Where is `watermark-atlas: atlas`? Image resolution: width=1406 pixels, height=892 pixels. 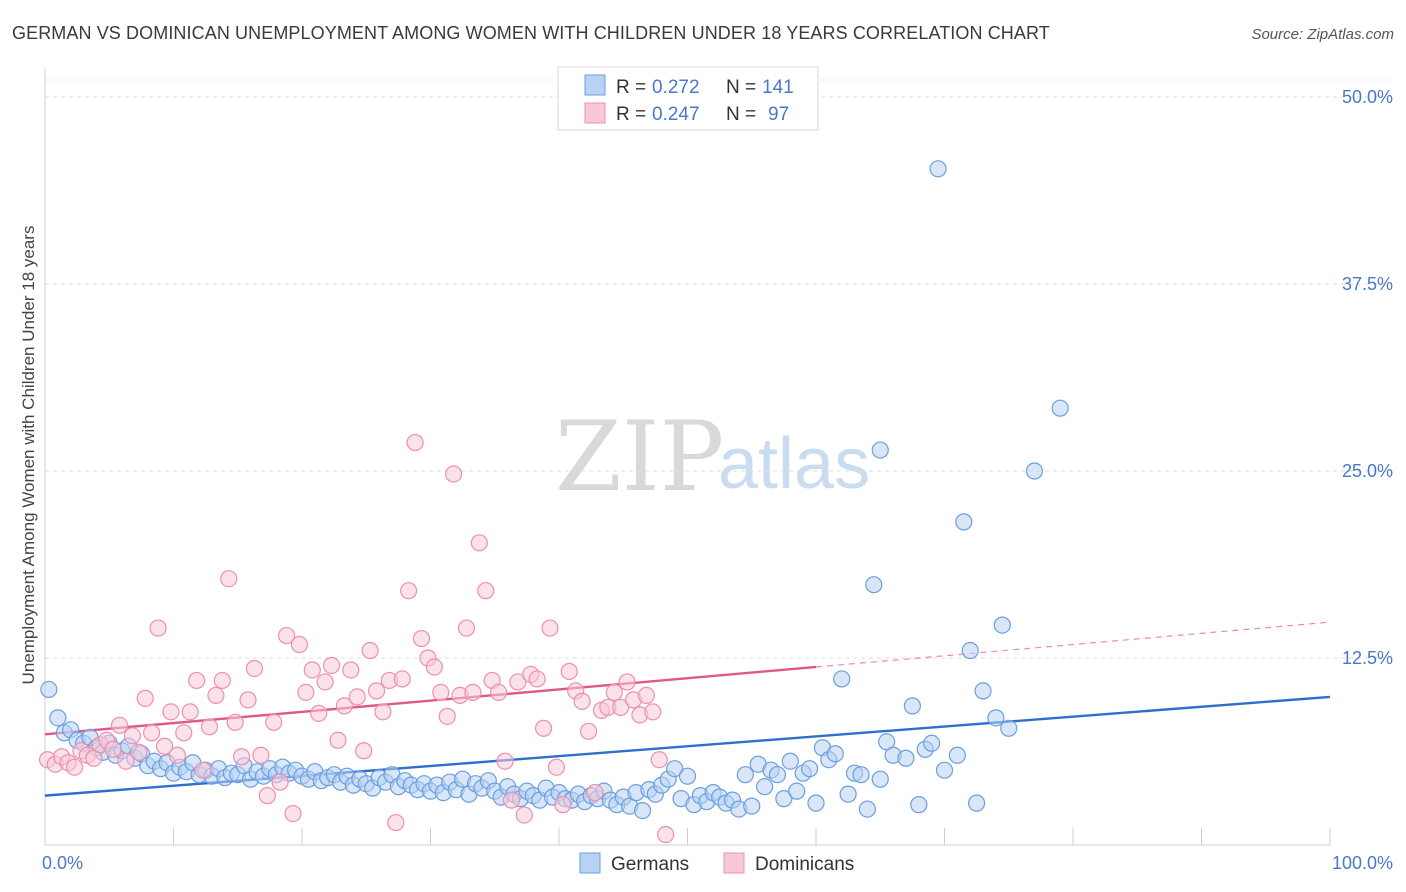
watermark-atlas: atlas is located at coordinates (794, 464).